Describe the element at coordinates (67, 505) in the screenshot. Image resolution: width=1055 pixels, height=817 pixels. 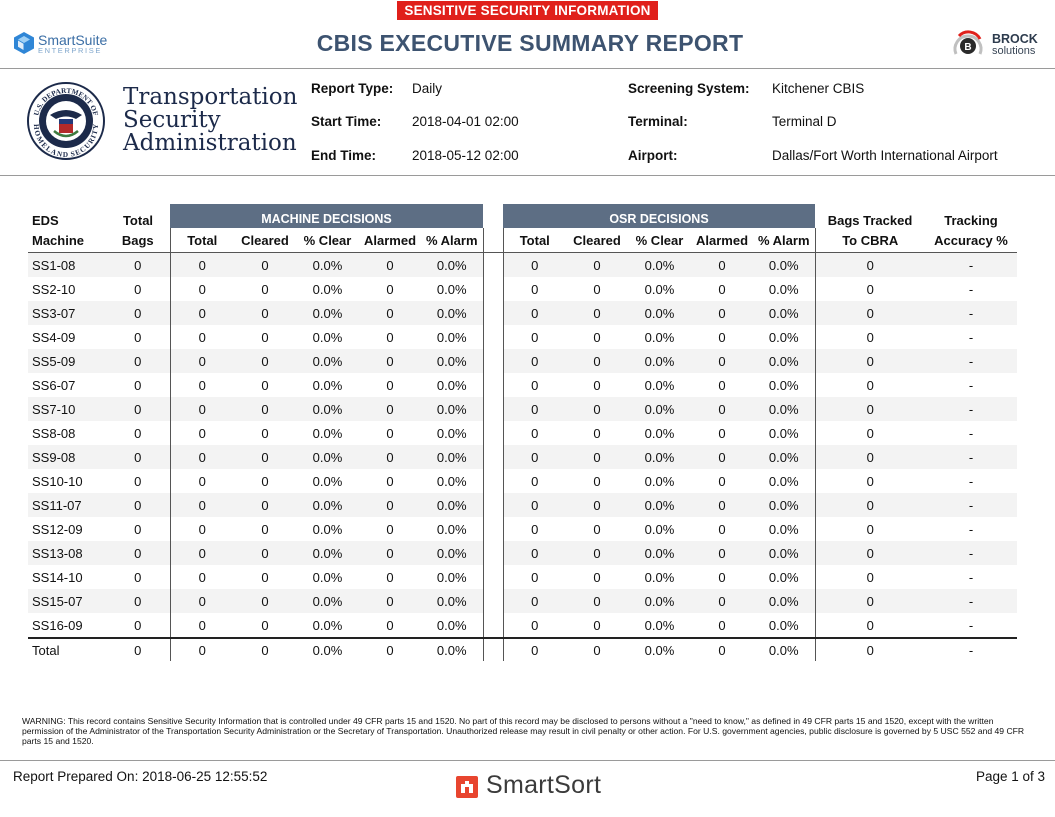
I see `cell-eds-machine: SS11-07` at that location.